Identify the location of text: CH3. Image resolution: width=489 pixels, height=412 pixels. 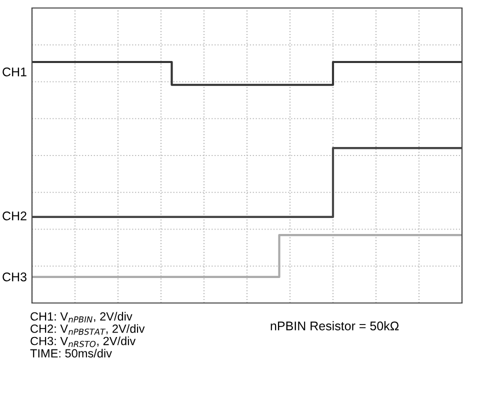
(14, 277).